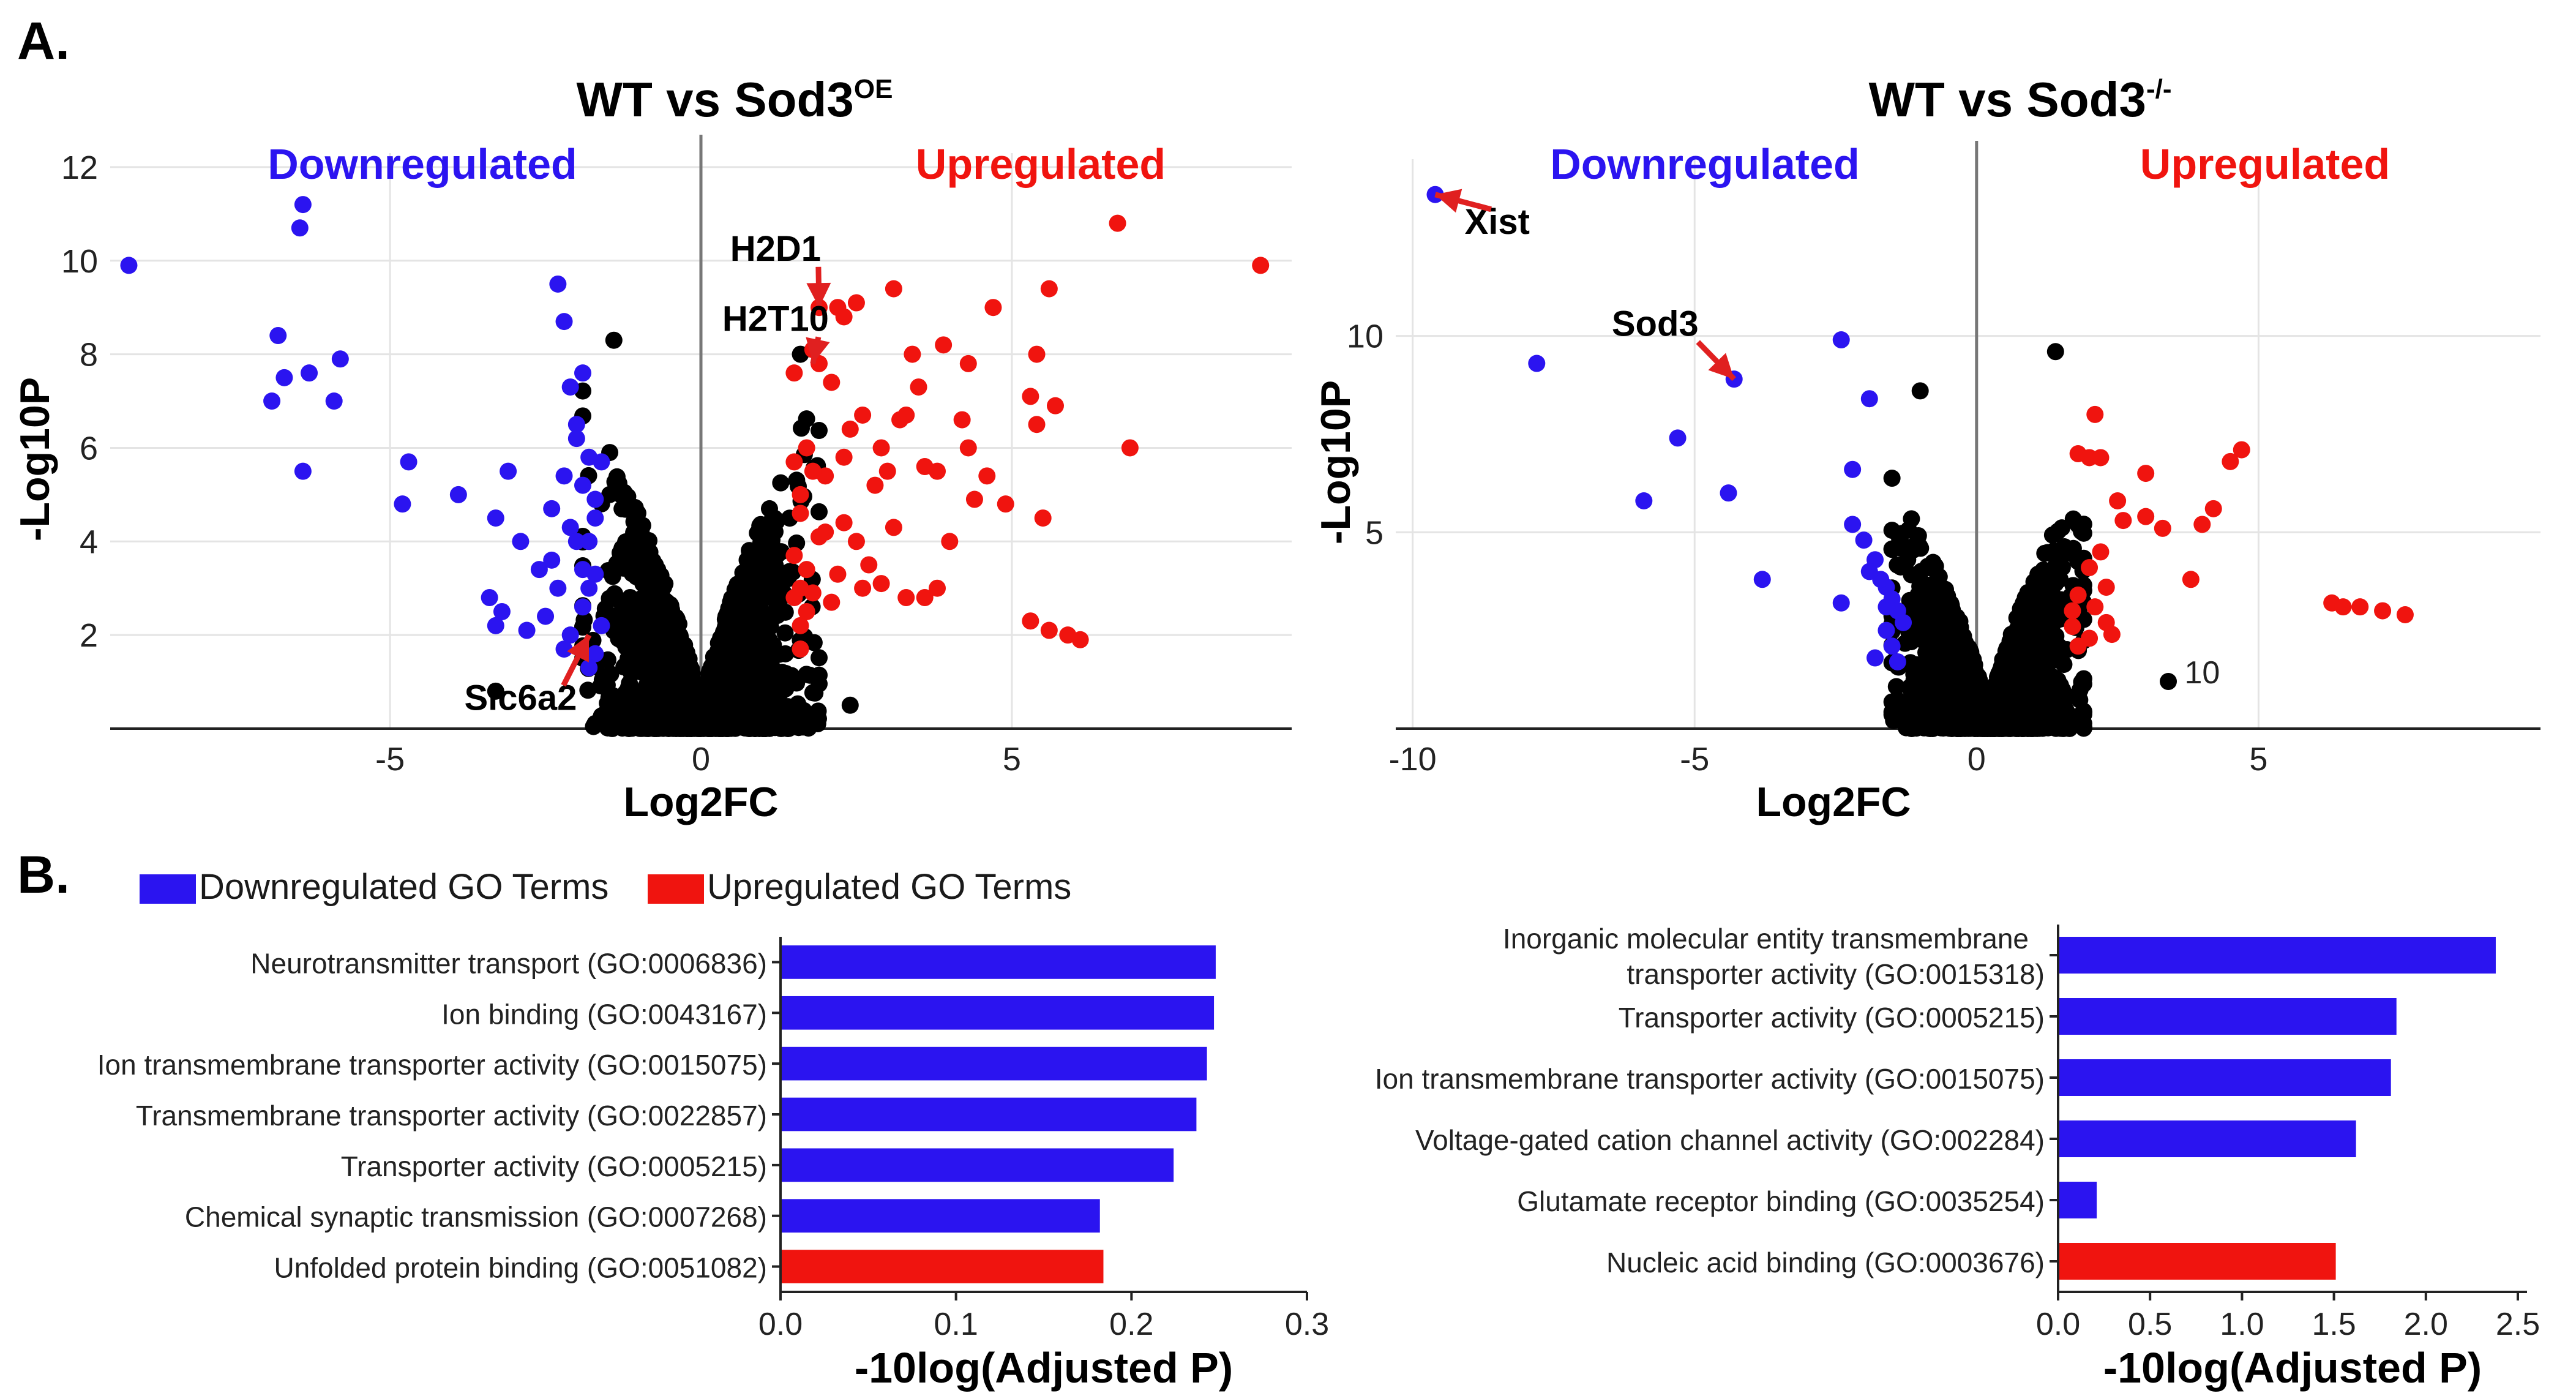 The height and width of the screenshot is (1396, 2576). Describe the element at coordinates (2426, 1325) in the screenshot. I see `x-tick-label: 2.0` at that location.